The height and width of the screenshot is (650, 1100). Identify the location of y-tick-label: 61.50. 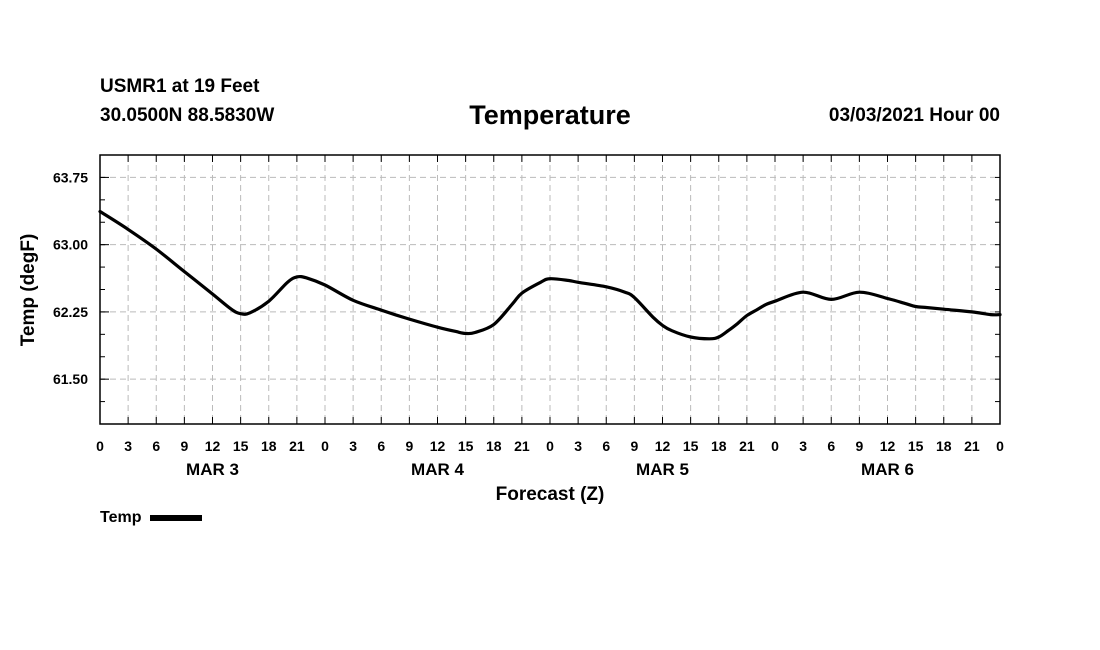
(70, 379).